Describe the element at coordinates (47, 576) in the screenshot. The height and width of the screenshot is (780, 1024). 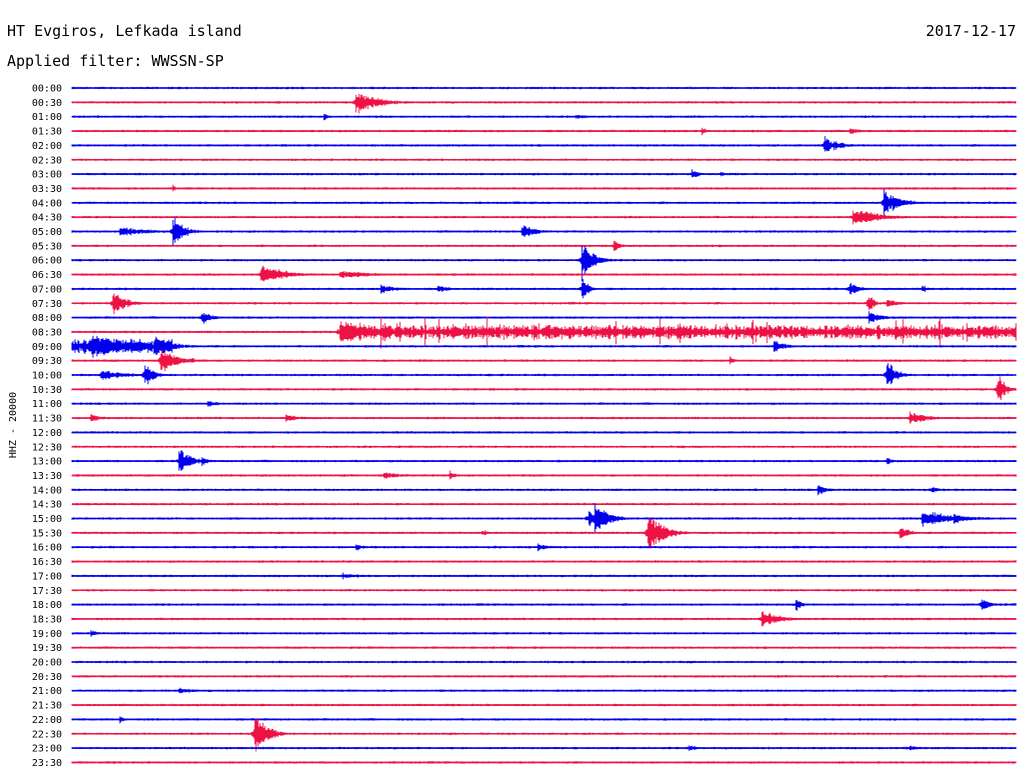
I see `row-label-1700: 17:00` at that location.